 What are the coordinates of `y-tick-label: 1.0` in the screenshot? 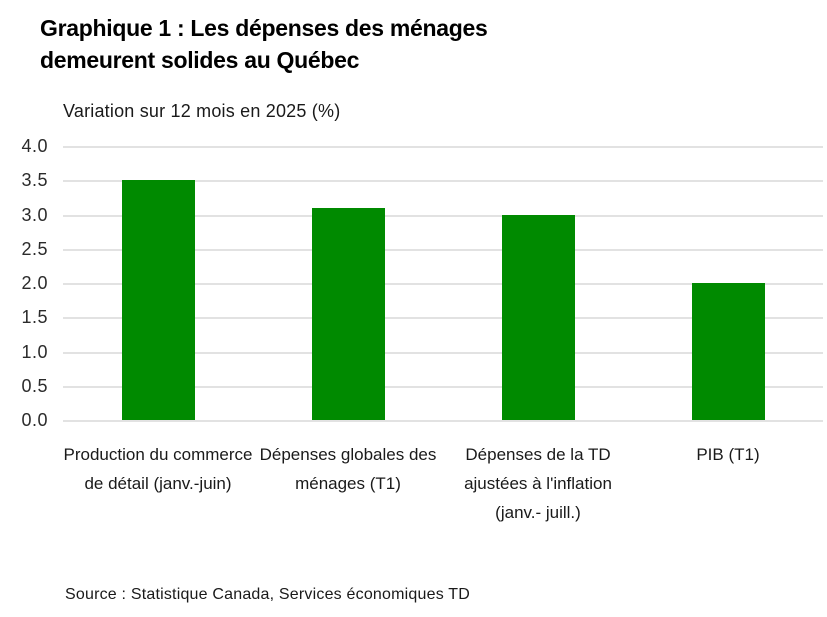 It's located at (34, 351).